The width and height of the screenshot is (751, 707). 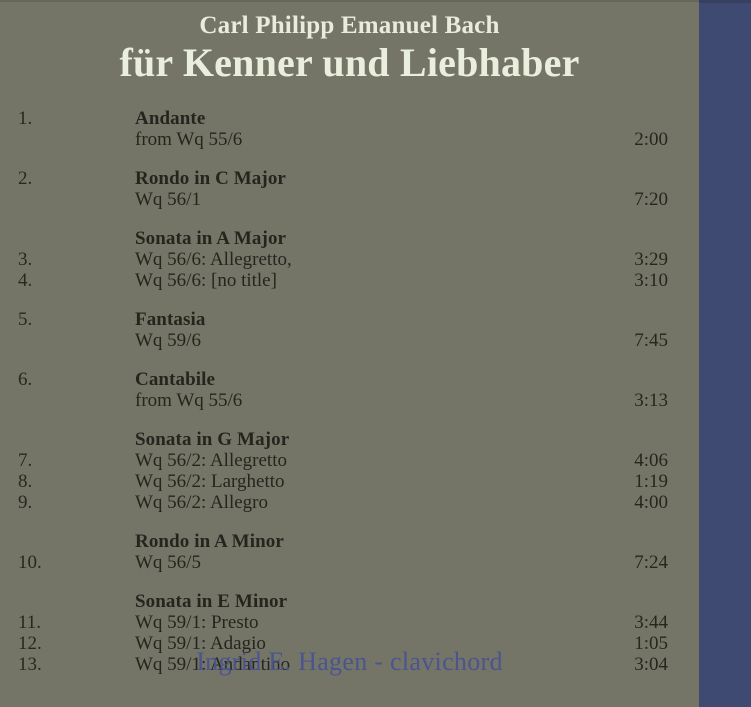 What do you see at coordinates (349, 562) in the screenshot?
I see `track-row: 10. Wq 56/5 7:24` at bounding box center [349, 562].